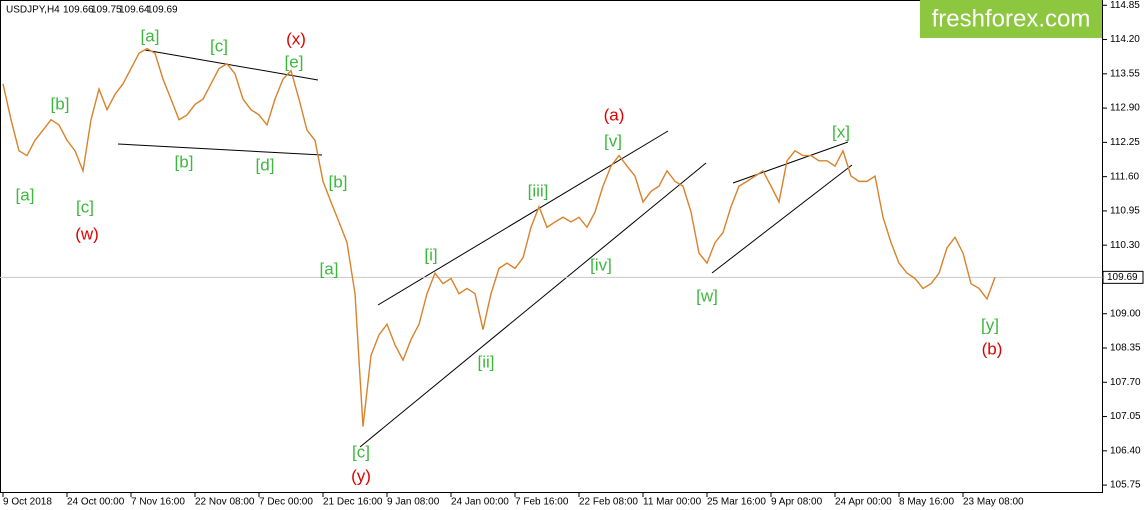  I want to click on wave-label: [iv], so click(601, 264).